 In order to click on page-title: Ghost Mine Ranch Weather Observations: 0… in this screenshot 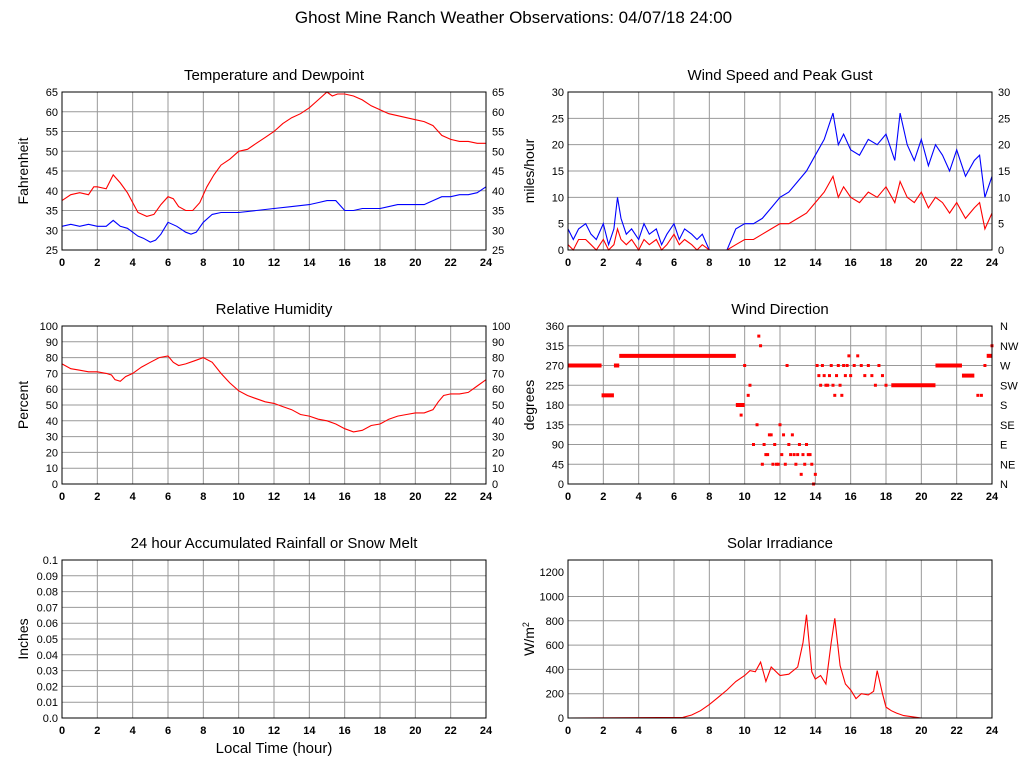, I will do `click(513, 17)`.